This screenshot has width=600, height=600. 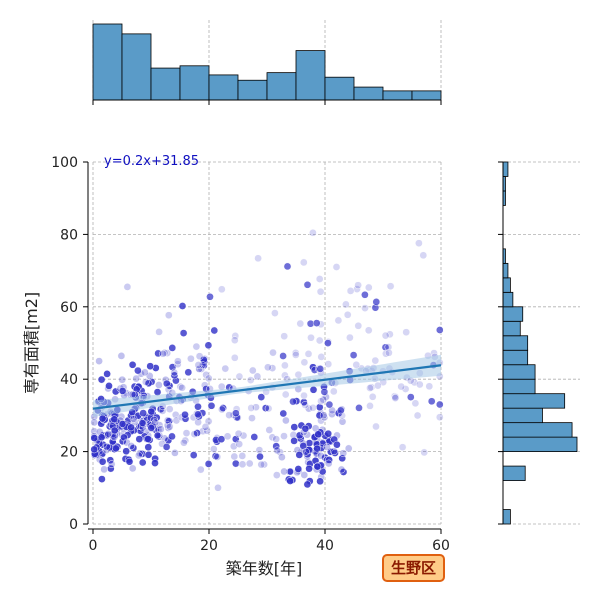 What do you see at coordinates (325, 546) in the screenshot?
I see `x-tick-label: 40` at bounding box center [325, 546].